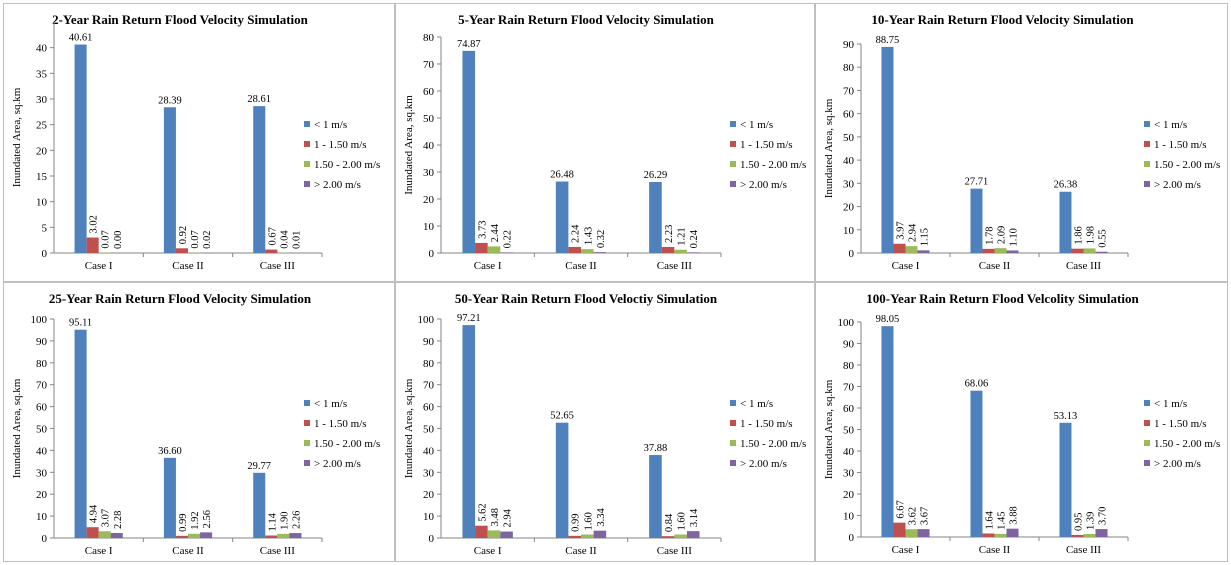  I want to click on data-label: 36.60, so click(170, 451).